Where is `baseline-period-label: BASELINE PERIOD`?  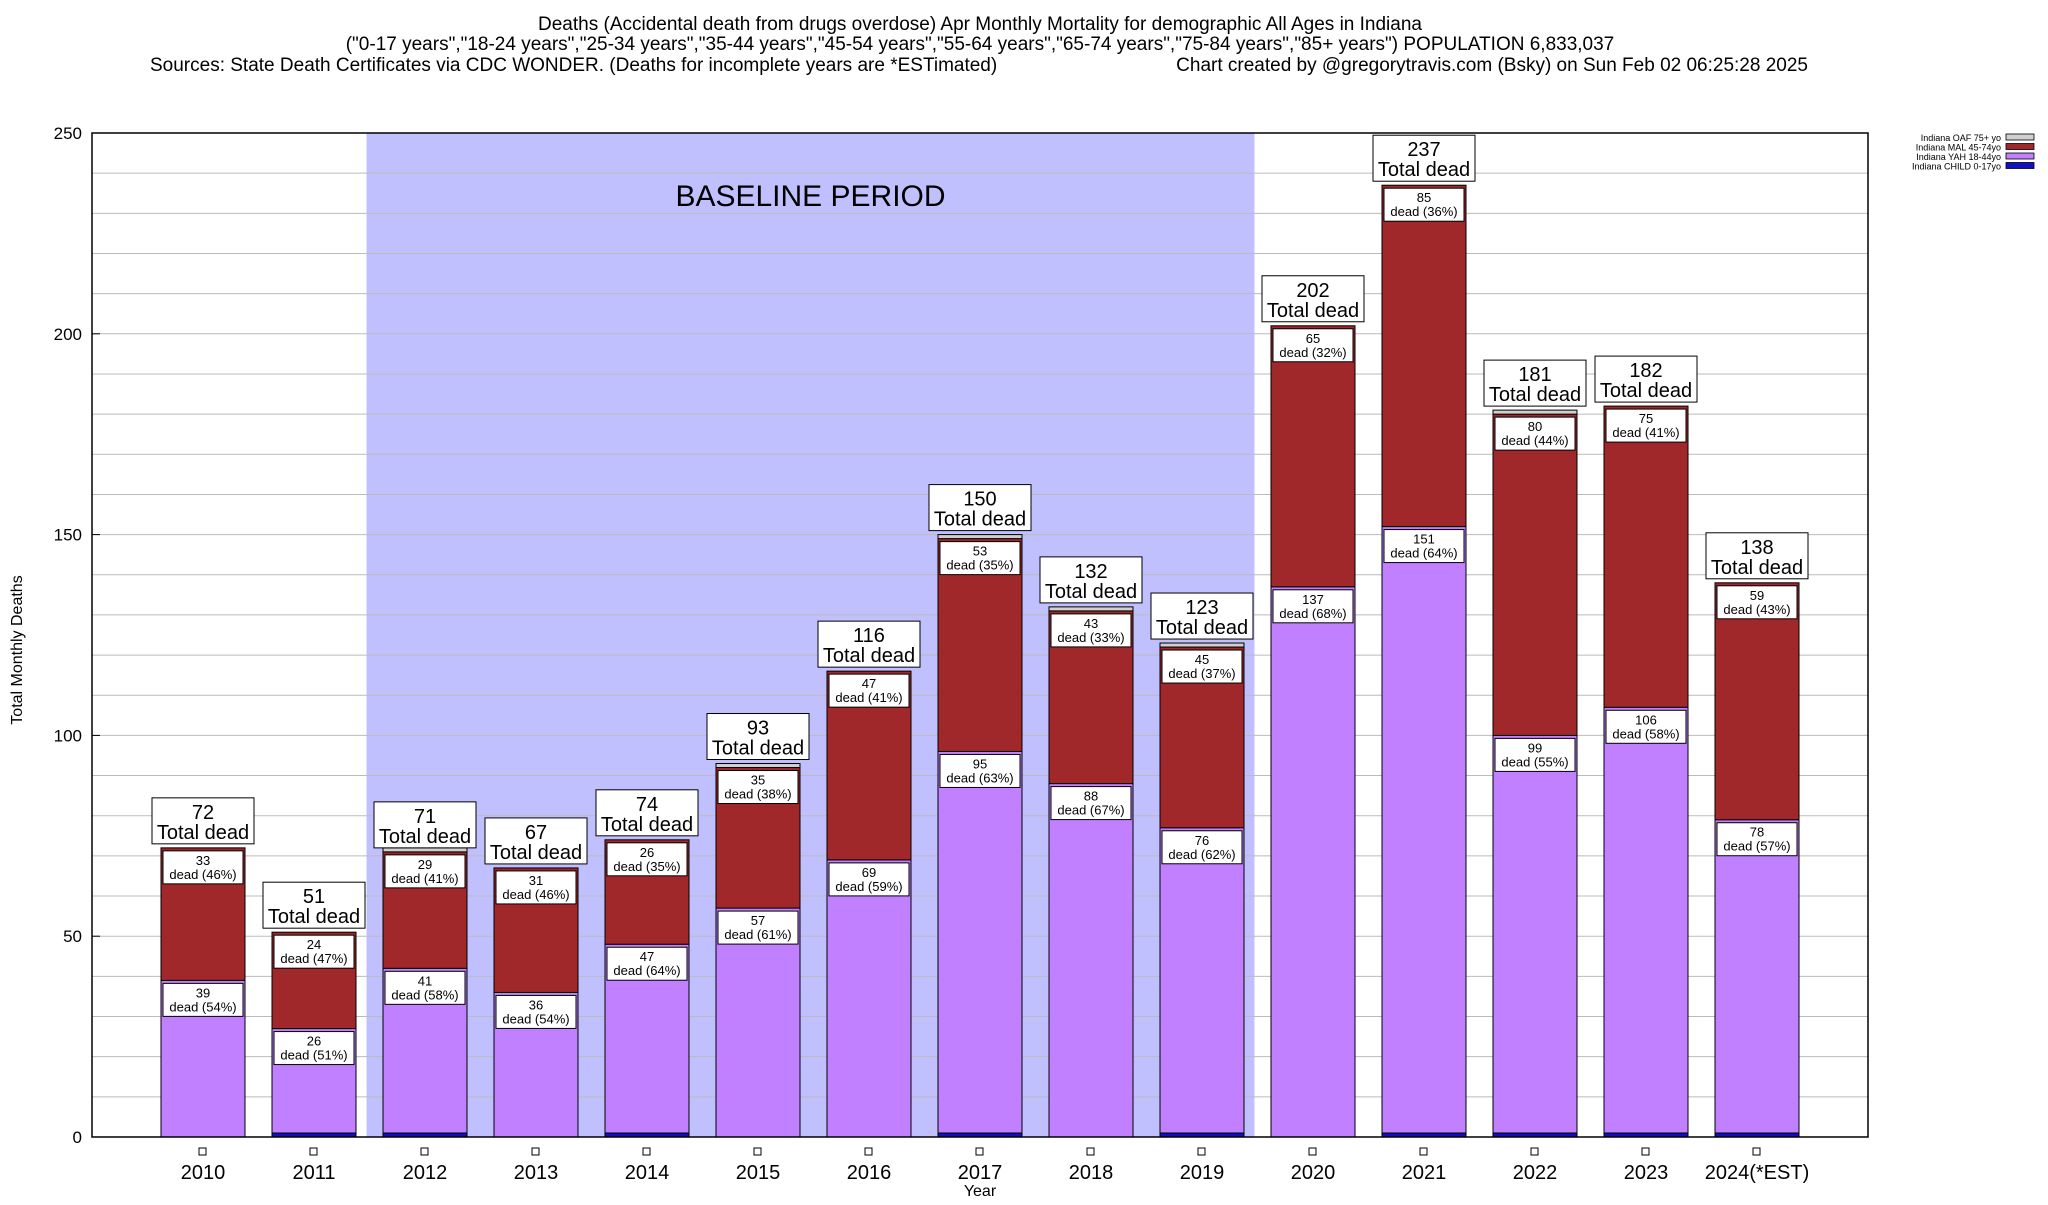 baseline-period-label: BASELINE PERIOD is located at coordinates (810, 196).